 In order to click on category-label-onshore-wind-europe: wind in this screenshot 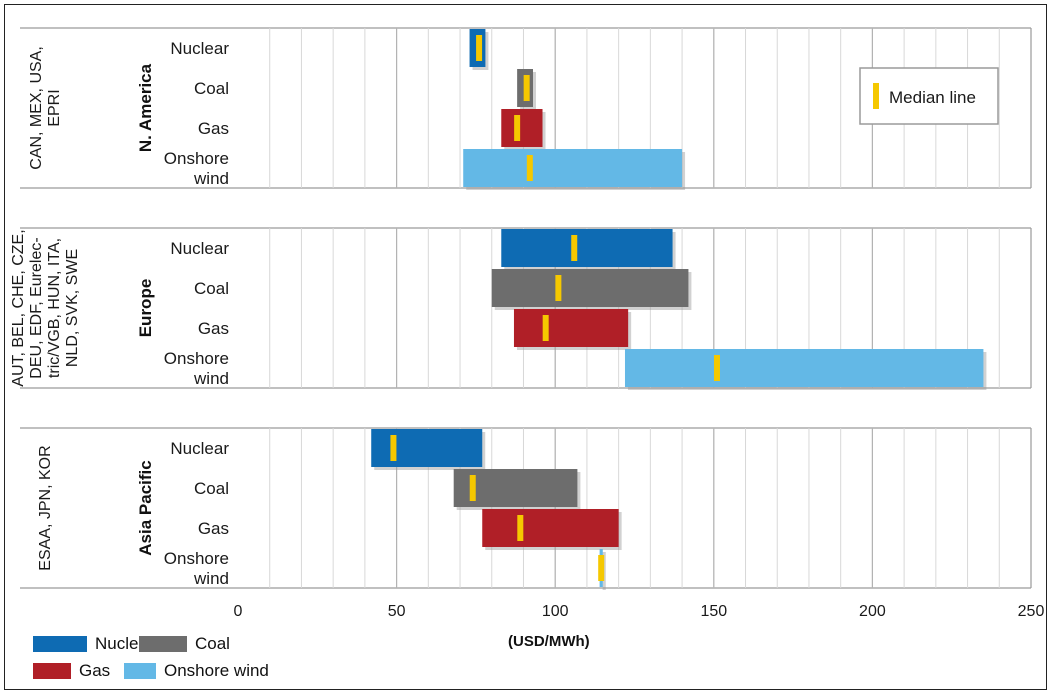, I will do `click(211, 378)`.